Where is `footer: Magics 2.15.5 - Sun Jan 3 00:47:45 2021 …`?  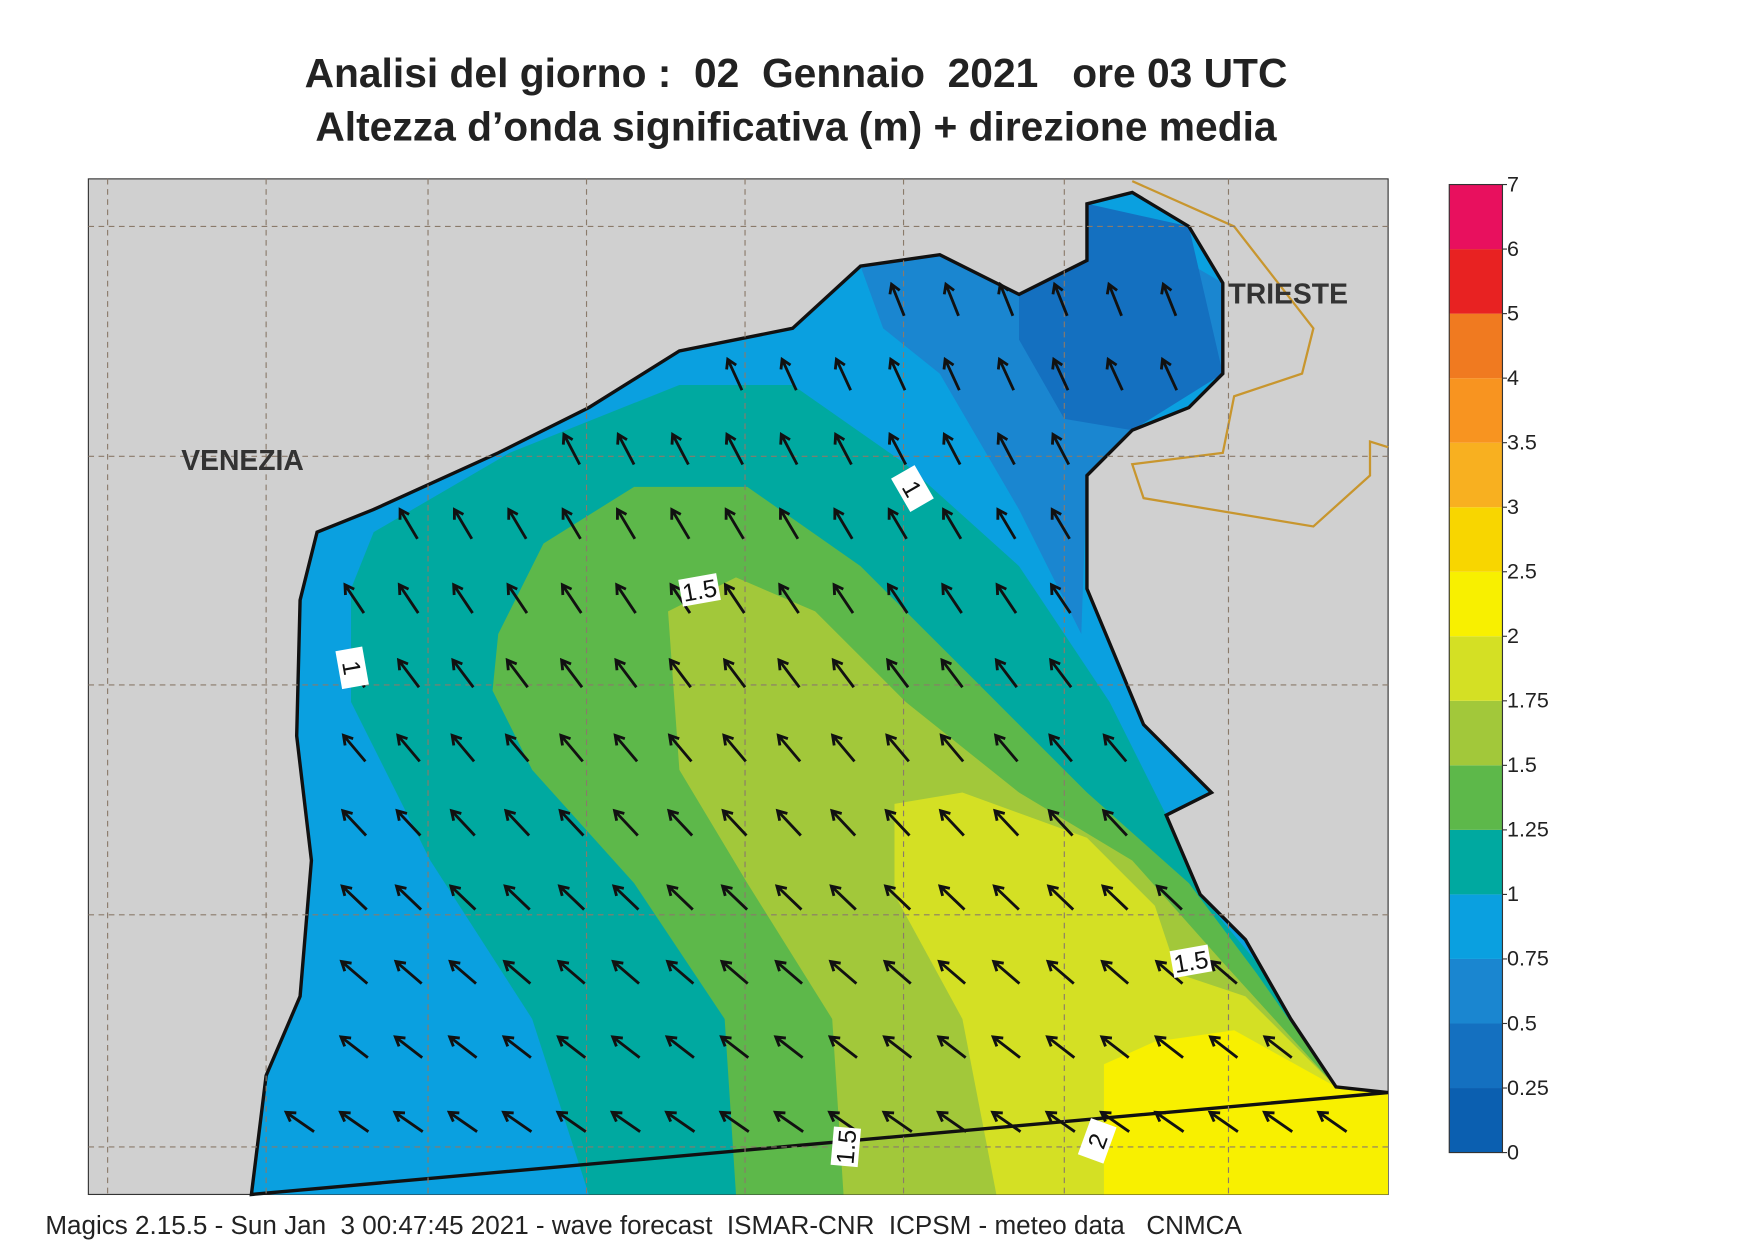
footer: Magics 2.15.5 - Sun Jan 3 00:47:45 2021 … is located at coordinates (643, 1225).